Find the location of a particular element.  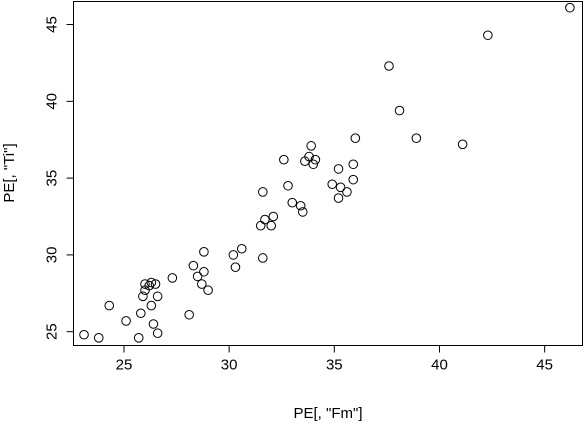

x-tick-label: 30 is located at coordinates (229, 365).